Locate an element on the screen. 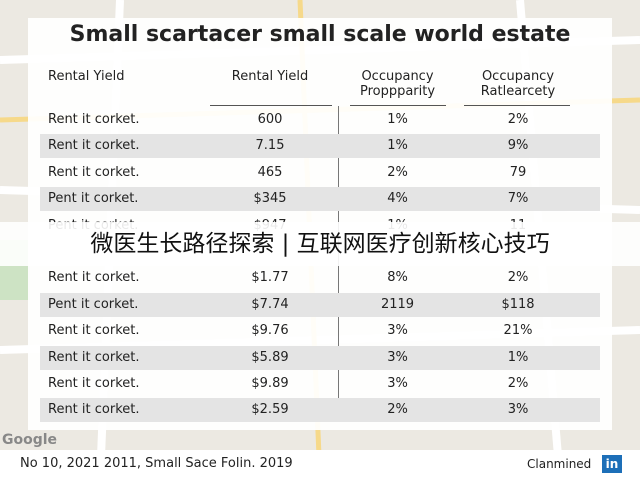 The height and width of the screenshot is (480, 640). cell: $9.89 is located at coordinates (270, 383).